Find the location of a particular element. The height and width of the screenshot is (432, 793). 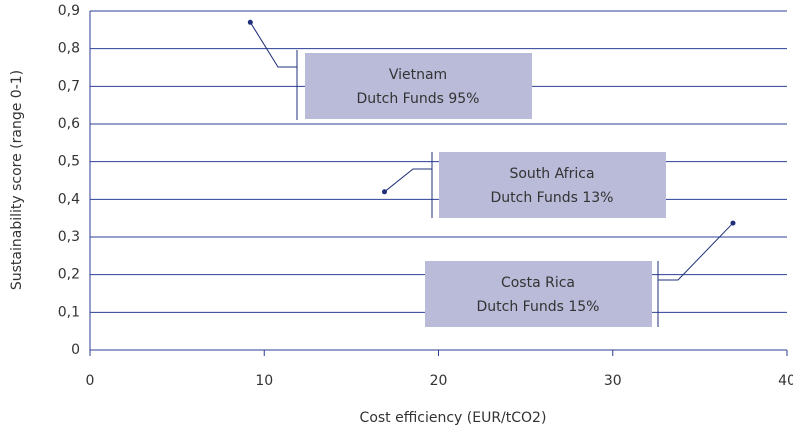

y-tick-label: 0 is located at coordinates (75, 350).